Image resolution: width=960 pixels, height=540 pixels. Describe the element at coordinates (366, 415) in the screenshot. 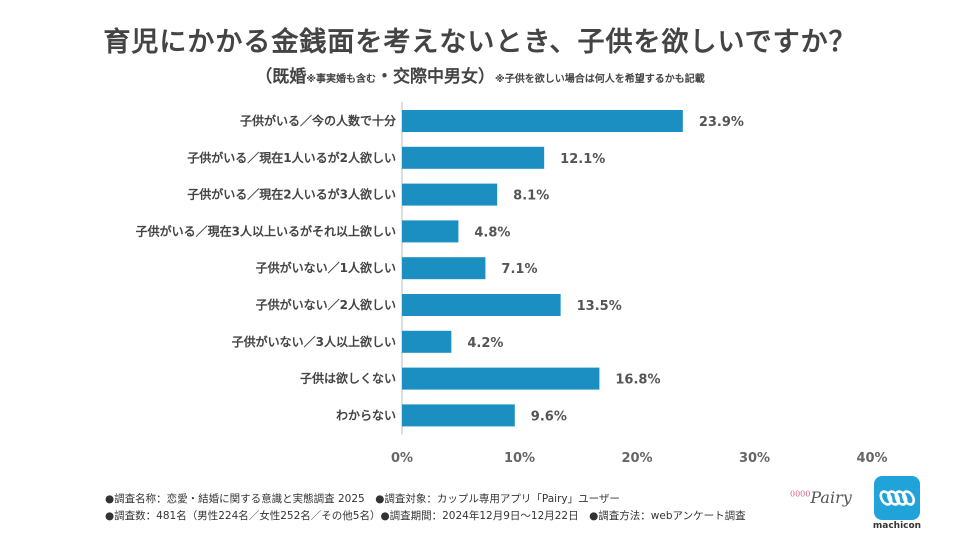

I see `category-label: わからない` at that location.